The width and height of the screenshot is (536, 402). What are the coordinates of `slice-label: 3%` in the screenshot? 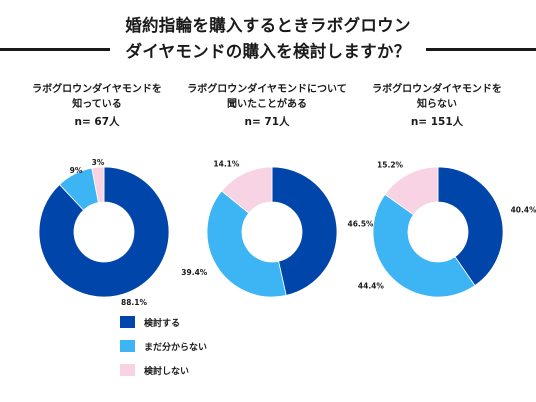 It's located at (98, 162).